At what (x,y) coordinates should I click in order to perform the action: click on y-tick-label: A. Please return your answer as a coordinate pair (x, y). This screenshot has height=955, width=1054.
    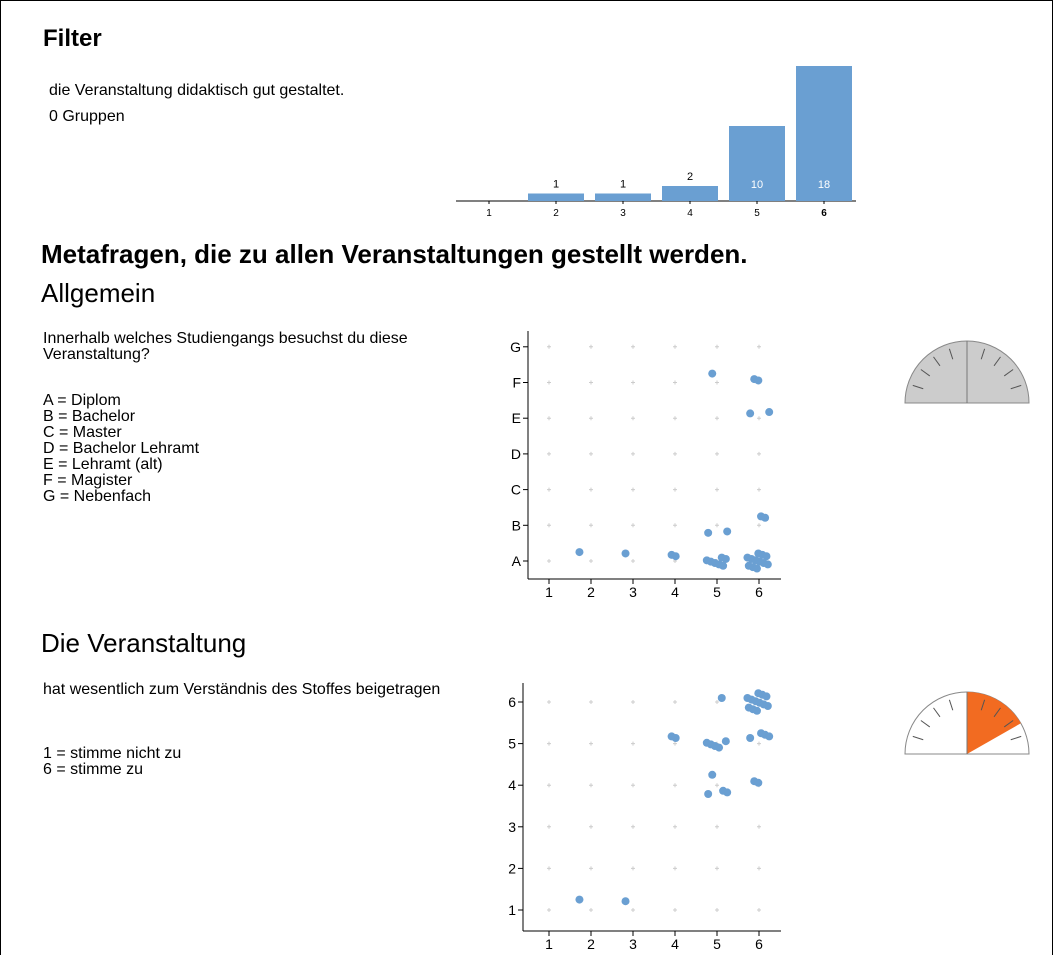
    Looking at the image, I should click on (517, 561).